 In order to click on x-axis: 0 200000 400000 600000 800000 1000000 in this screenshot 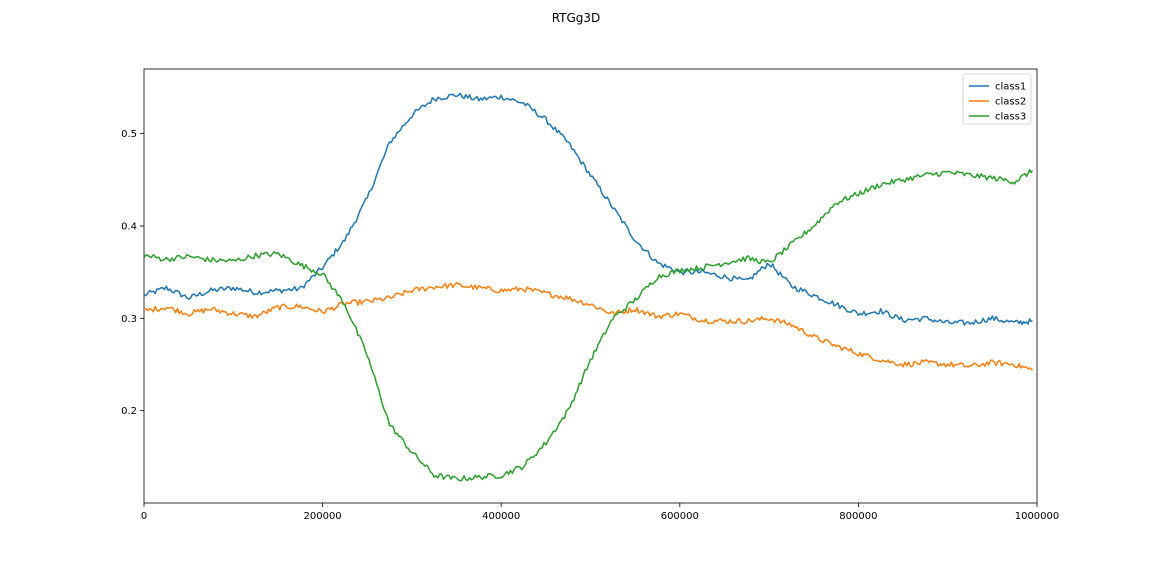, I will do `click(600, 512)`.